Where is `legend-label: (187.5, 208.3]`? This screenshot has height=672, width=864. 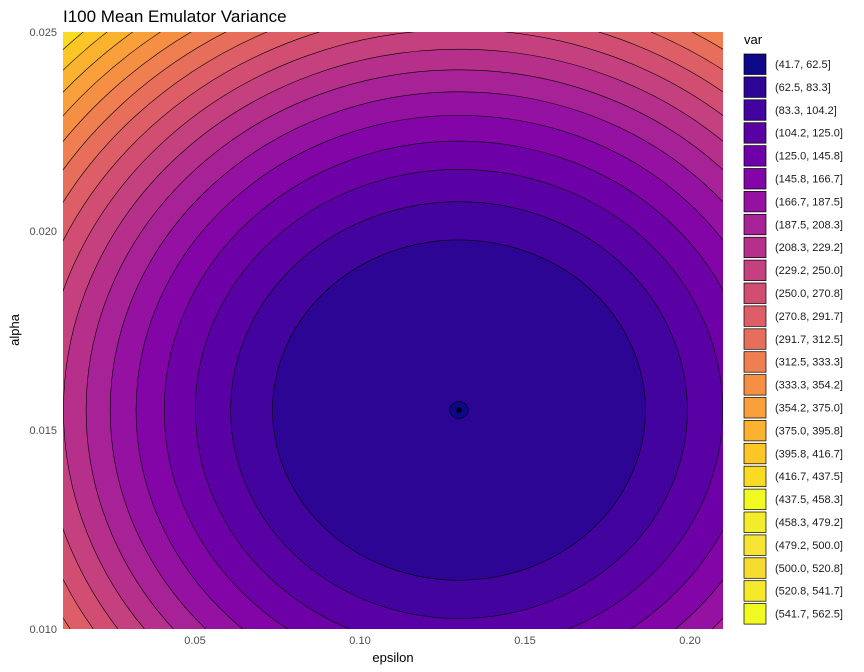 legend-label: (187.5, 208.3] is located at coordinates (809, 225).